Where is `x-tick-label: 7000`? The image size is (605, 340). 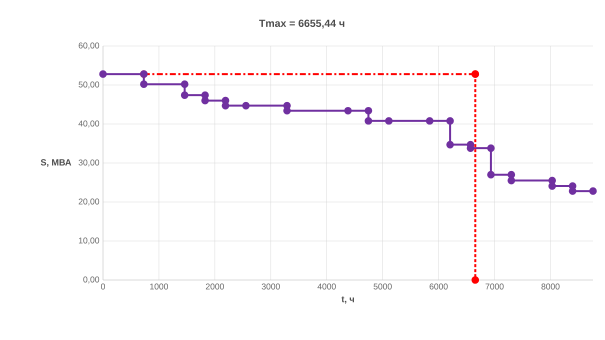 x-tick-label: 7000 is located at coordinates (495, 287).